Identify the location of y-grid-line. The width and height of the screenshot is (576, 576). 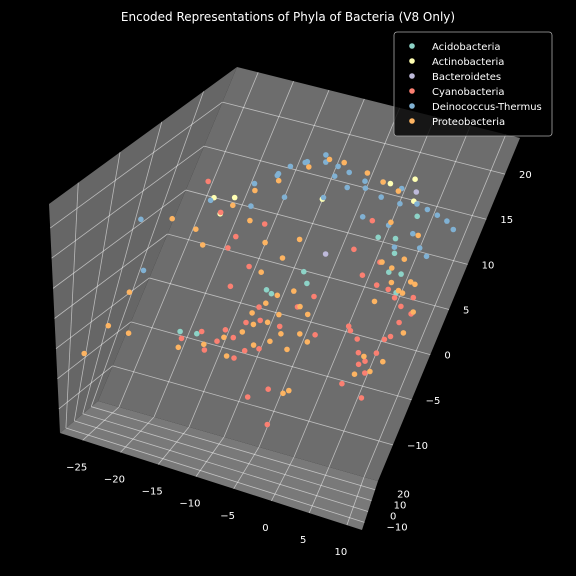
(215, 475).